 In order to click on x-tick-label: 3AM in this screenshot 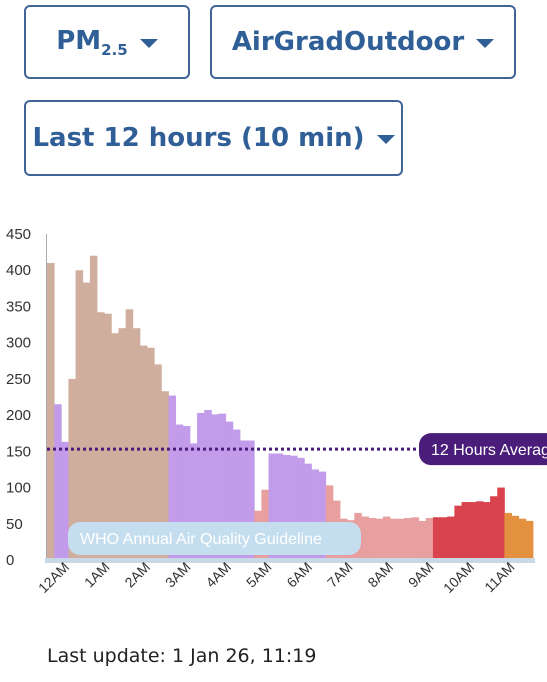, I will do `click(178, 575)`.